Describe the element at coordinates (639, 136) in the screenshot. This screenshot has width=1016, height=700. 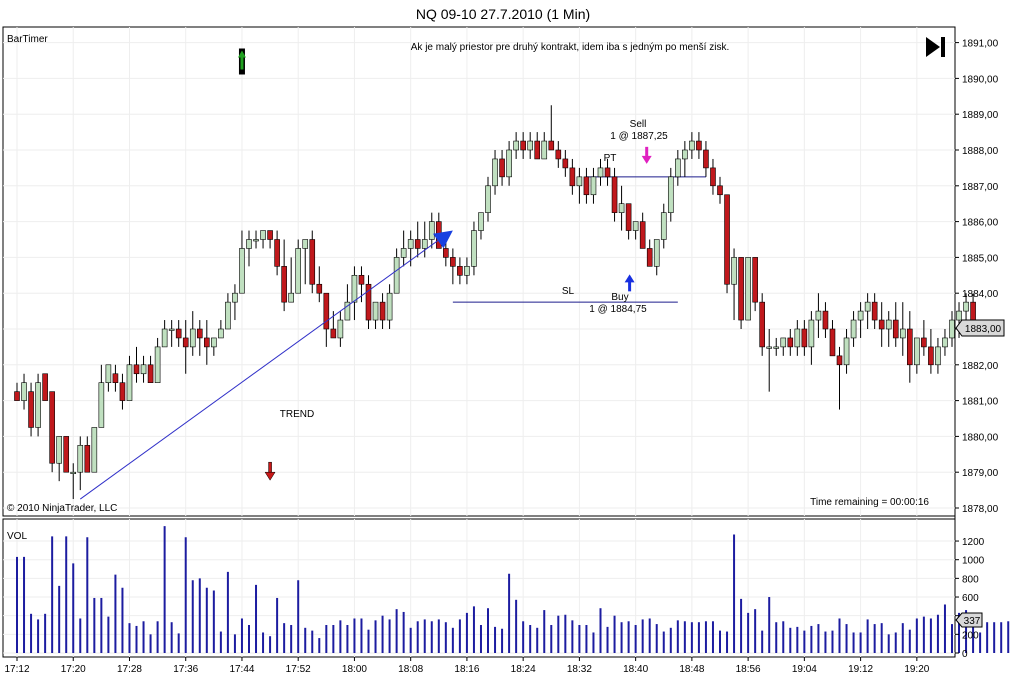
I see `sell-fill-label: 1 @ 1887,25` at that location.